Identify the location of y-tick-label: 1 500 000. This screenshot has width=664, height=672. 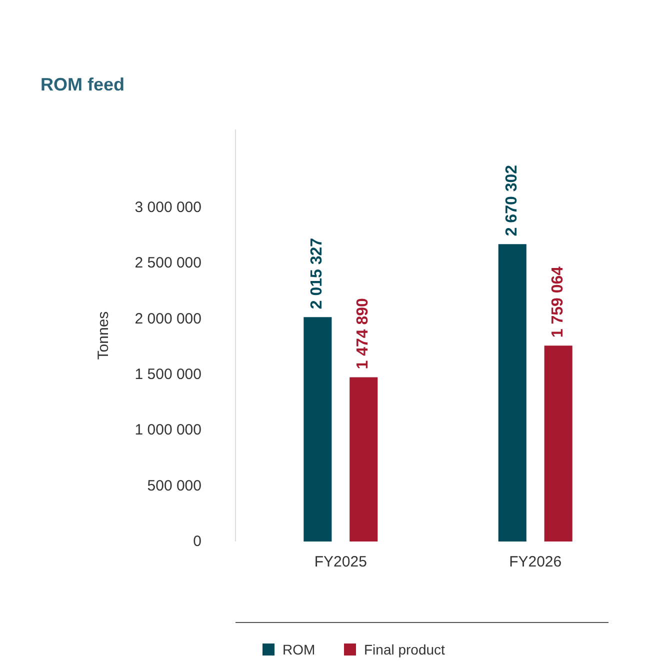
(168, 374).